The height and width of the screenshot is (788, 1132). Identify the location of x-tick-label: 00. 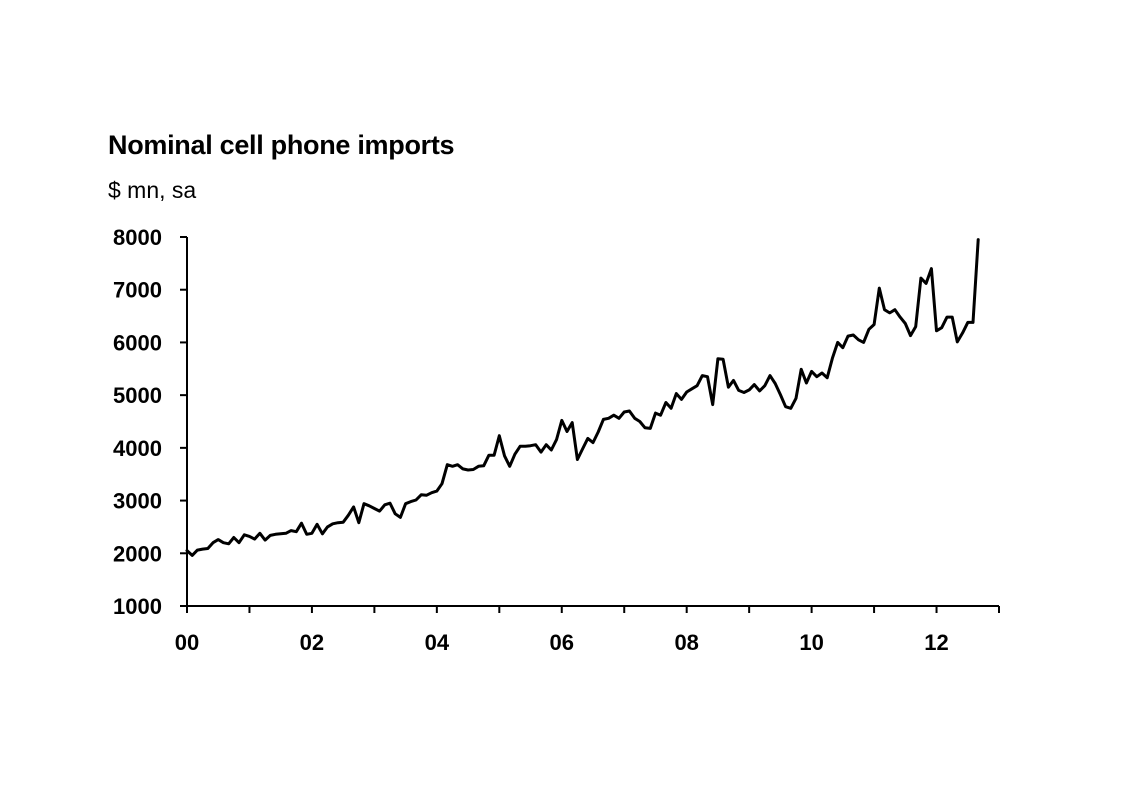
(187, 642).